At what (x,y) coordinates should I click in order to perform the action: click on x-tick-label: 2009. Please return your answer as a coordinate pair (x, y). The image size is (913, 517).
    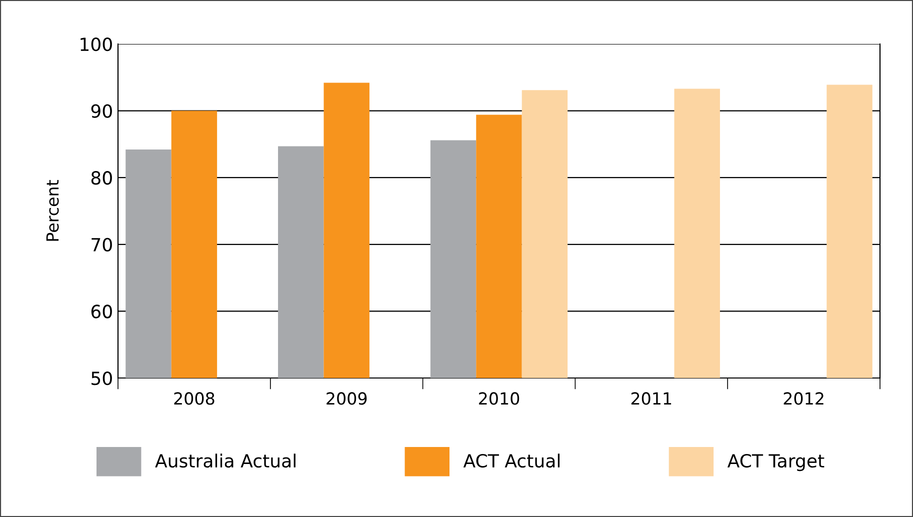
    Looking at the image, I should click on (346, 398).